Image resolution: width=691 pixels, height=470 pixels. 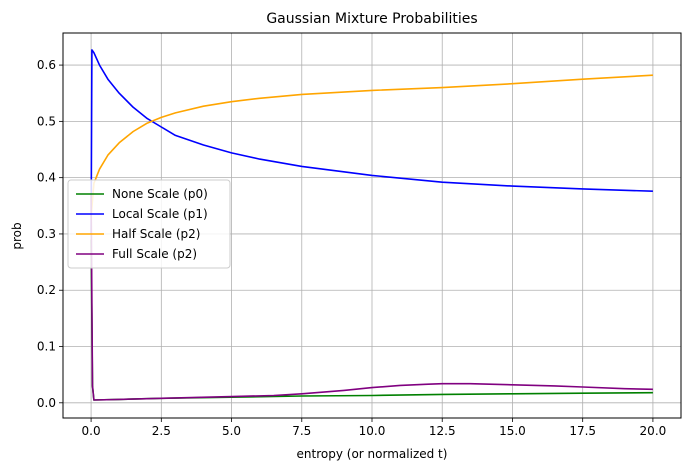 I want to click on chart-title: Gaussian Mixture Probabilities, so click(x=371, y=19).